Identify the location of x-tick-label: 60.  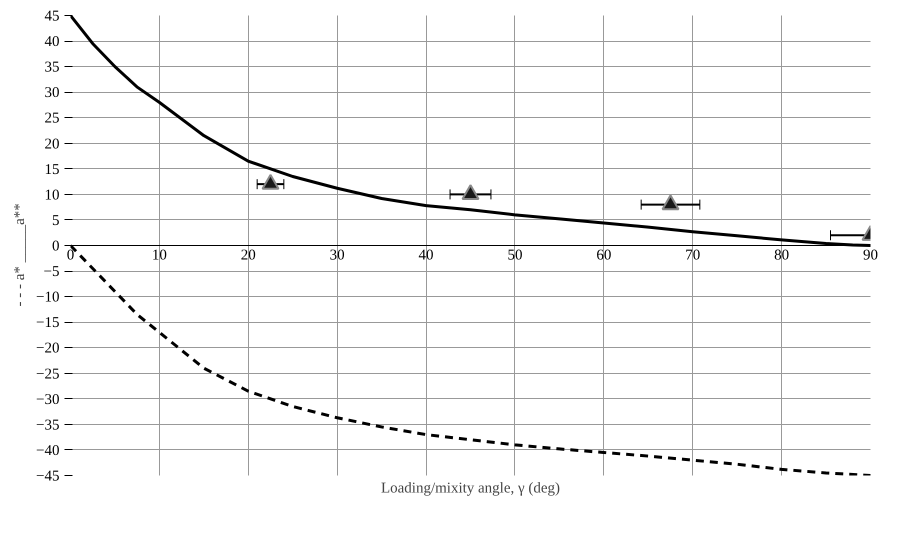
(604, 256).